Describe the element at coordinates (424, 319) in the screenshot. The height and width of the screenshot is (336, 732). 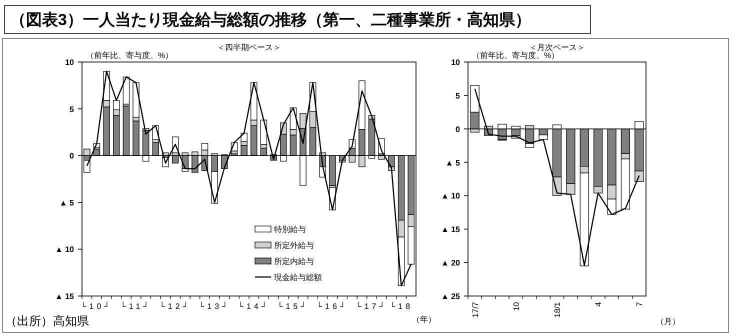
I see `x-axis-title: （年）` at that location.